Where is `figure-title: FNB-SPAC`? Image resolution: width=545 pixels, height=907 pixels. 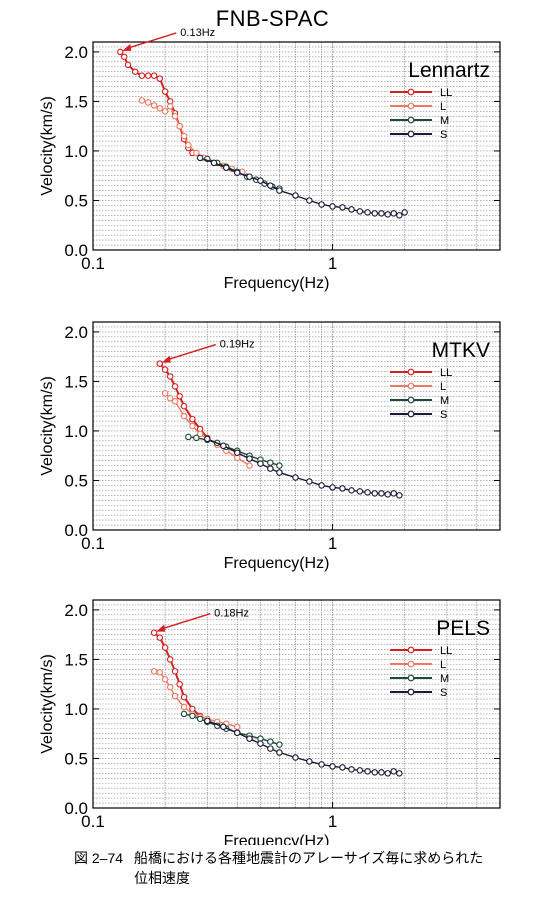
figure-title: FNB-SPAC is located at coordinates (272, 18).